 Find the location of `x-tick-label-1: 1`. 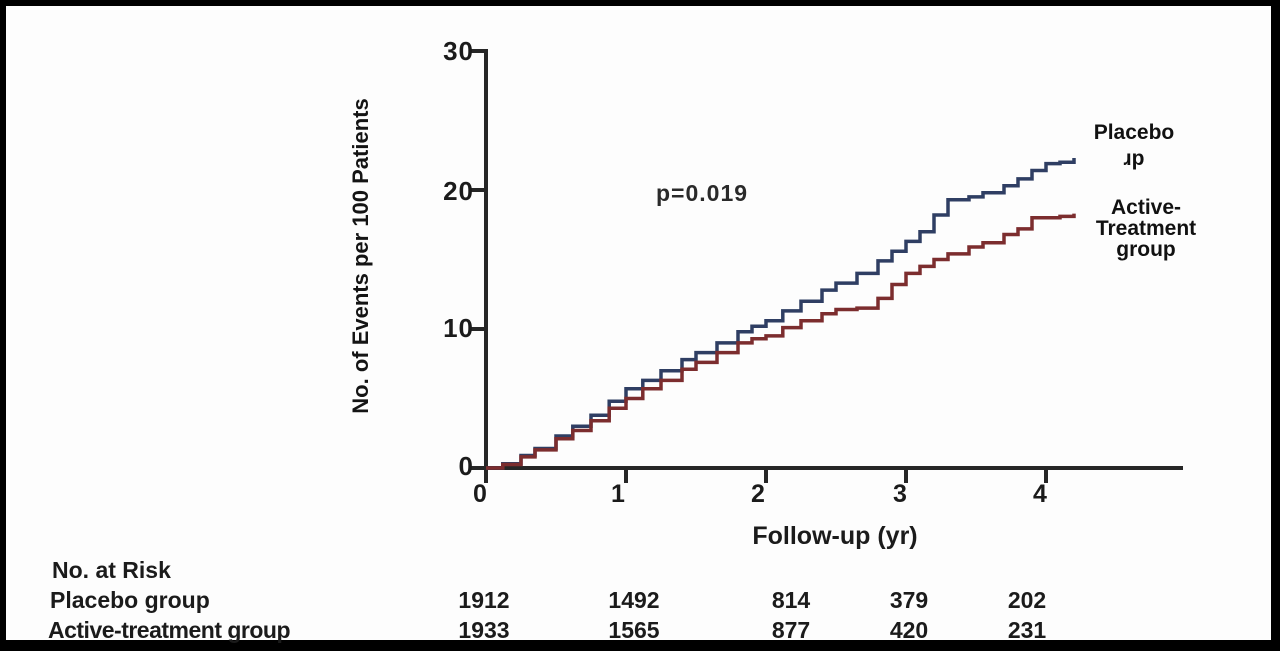

x-tick-label-1: 1 is located at coordinates (618, 494).